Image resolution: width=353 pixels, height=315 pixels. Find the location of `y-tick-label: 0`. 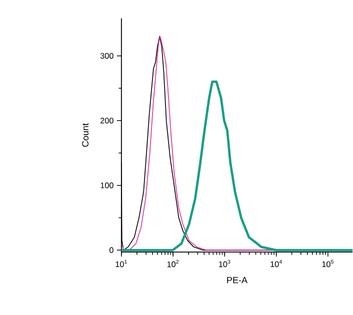

y-tick-label: 0 is located at coordinates (112, 251).